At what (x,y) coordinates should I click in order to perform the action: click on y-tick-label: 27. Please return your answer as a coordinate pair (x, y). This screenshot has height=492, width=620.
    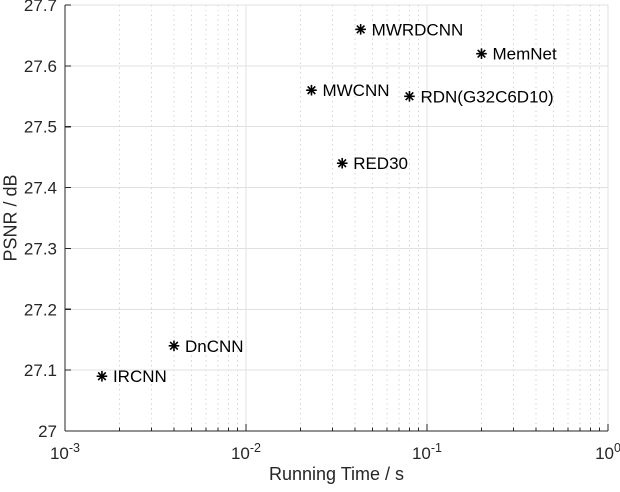
    Looking at the image, I should click on (47, 431).